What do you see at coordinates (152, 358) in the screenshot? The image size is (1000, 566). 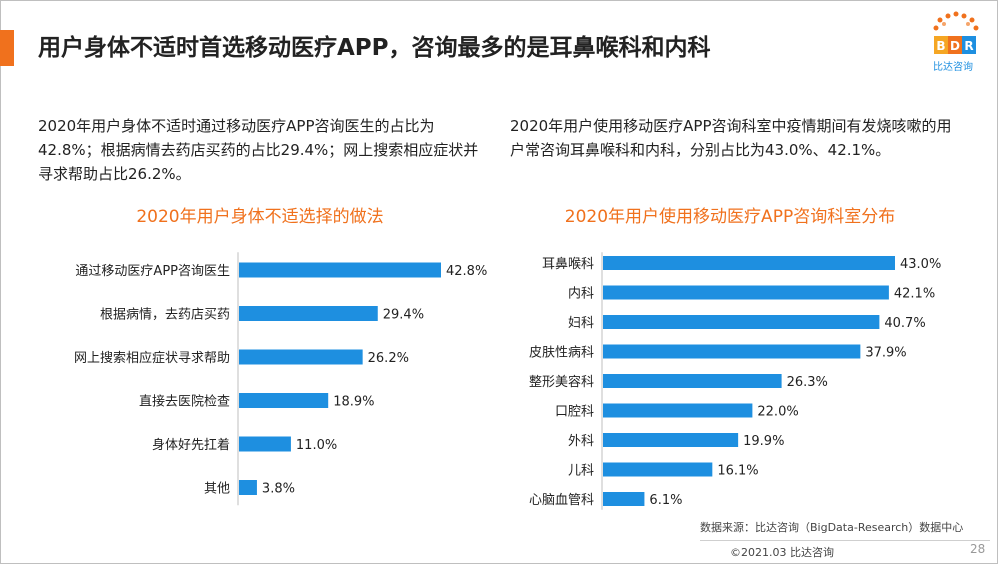 I see `chart-0-category-label: 网上搜索相应症状寻求帮助` at bounding box center [152, 358].